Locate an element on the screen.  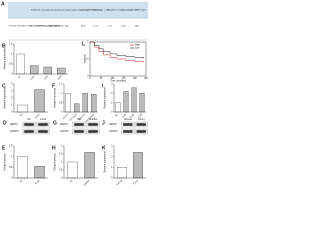
table-cell: 8mer is located at coordinates (83, 26).